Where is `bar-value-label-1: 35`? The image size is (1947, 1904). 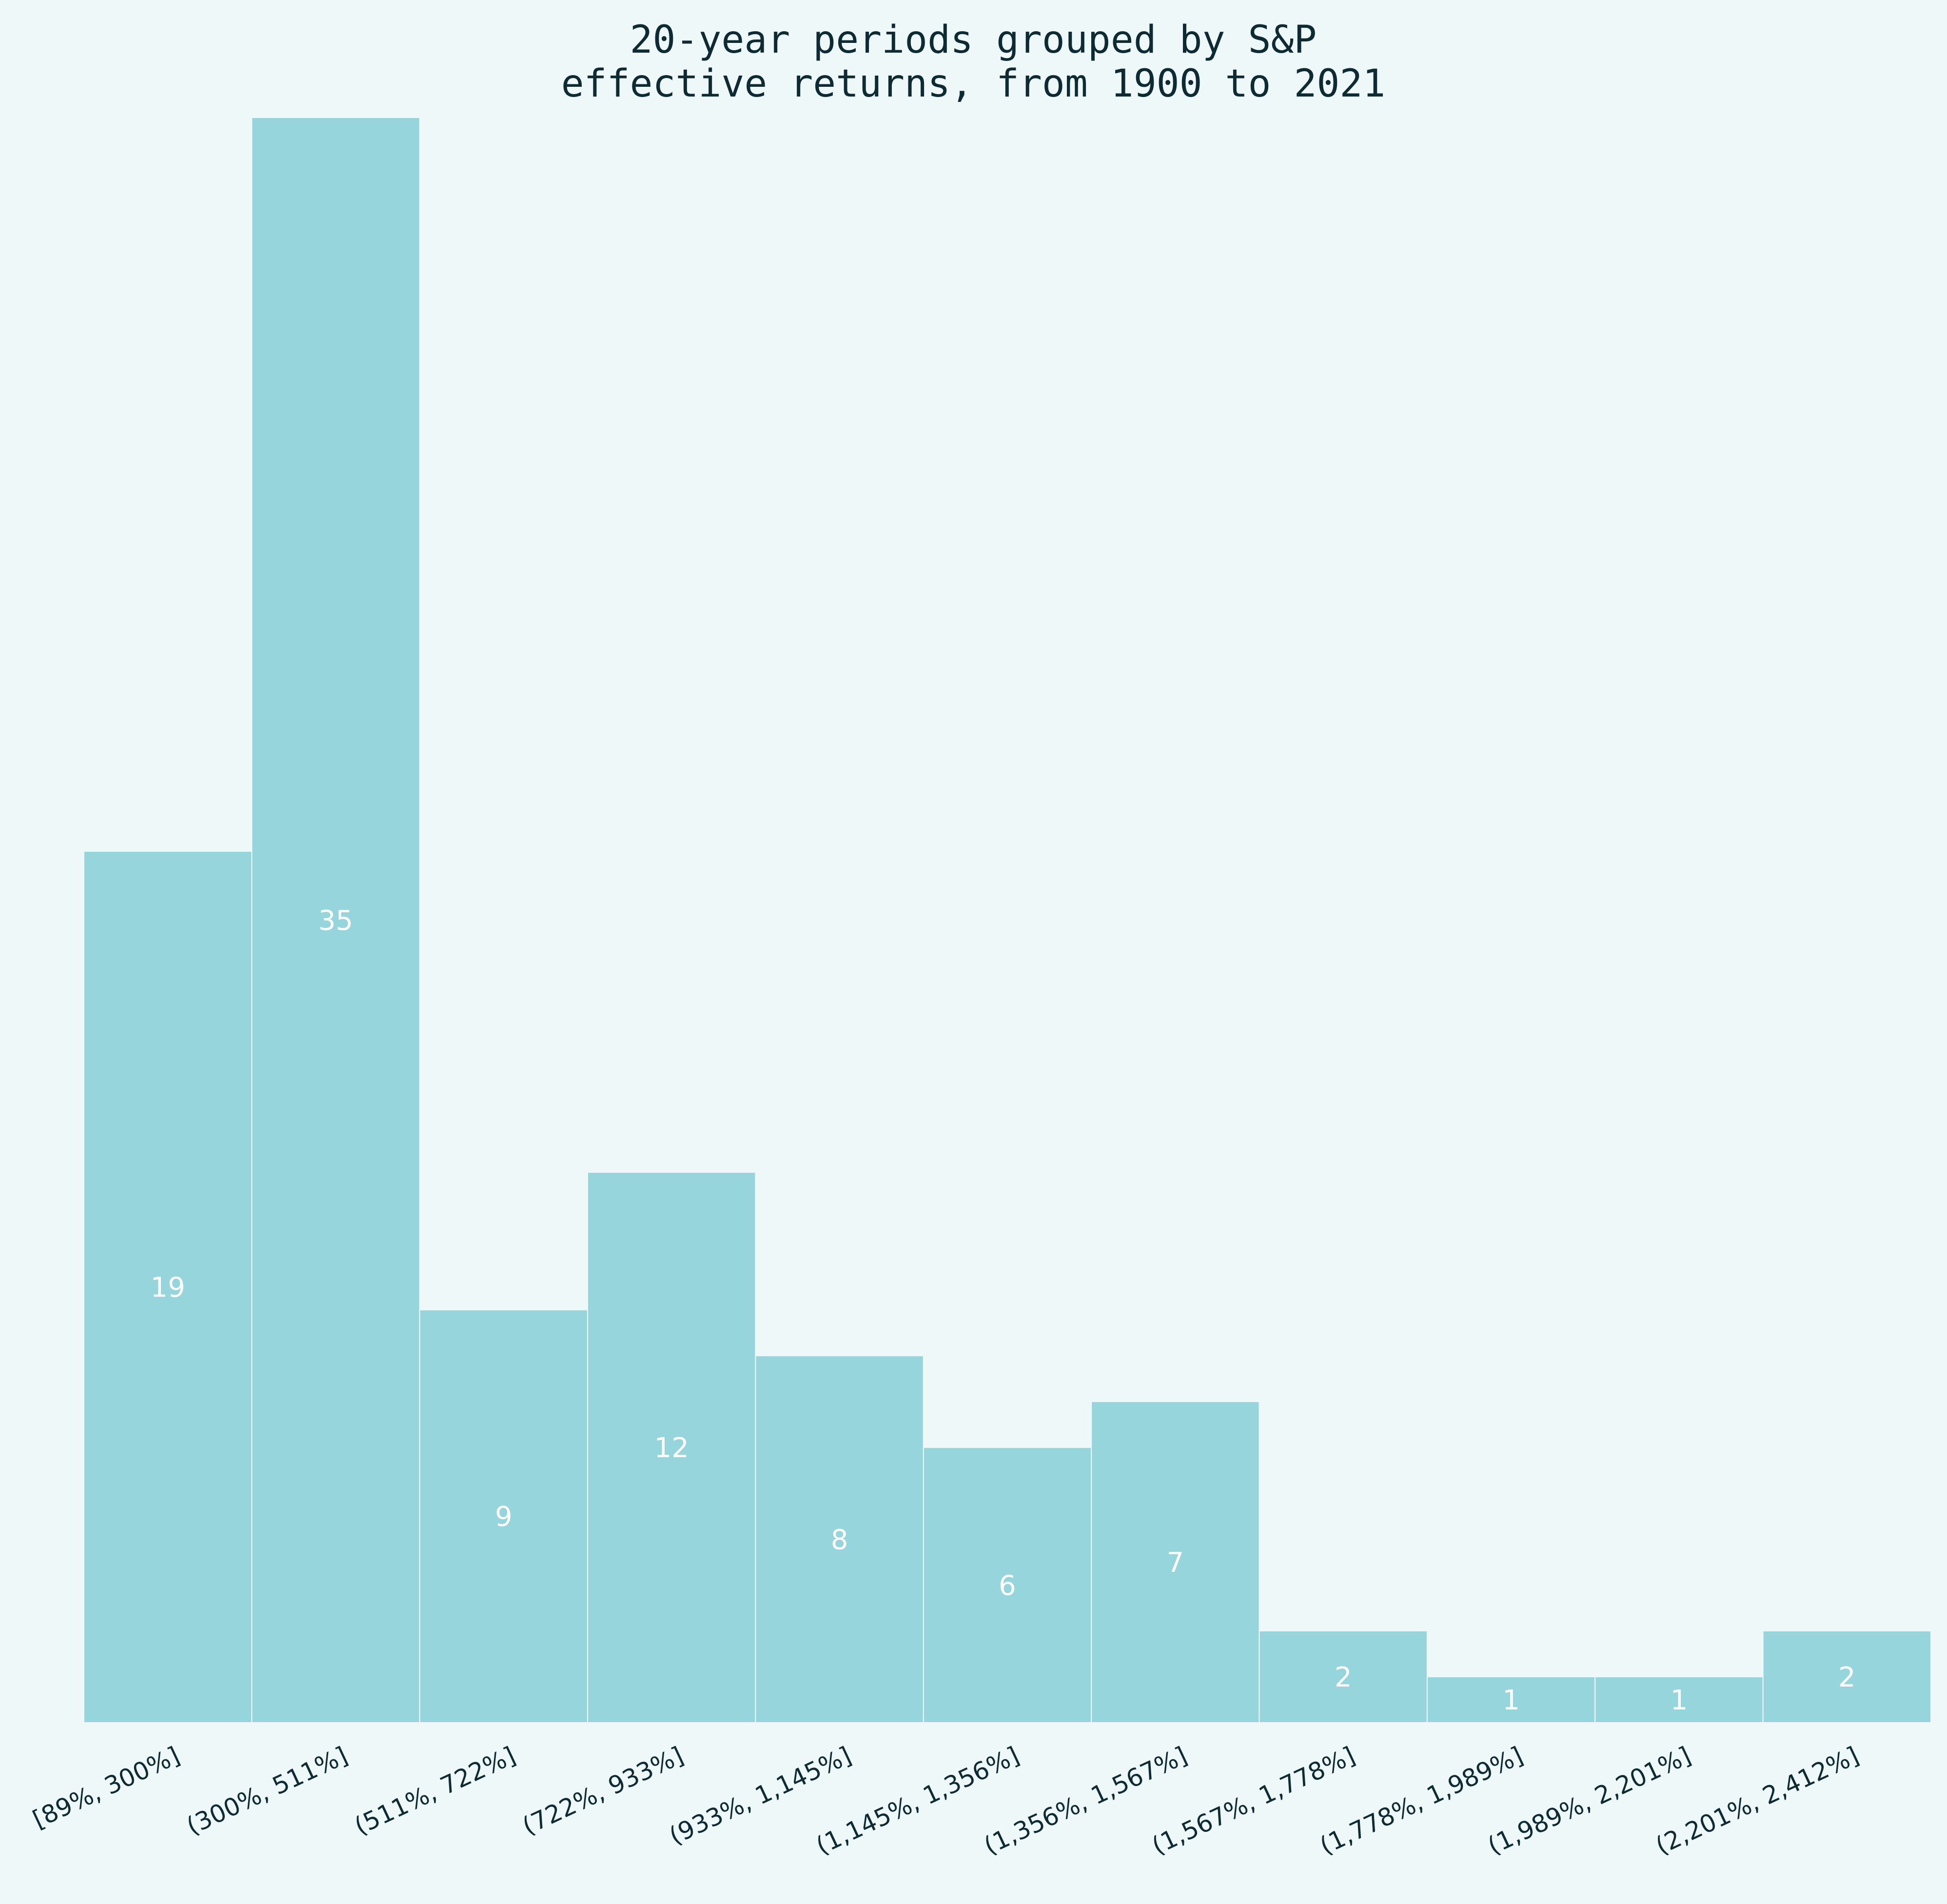
bar-value-label-1: 35 is located at coordinates (335, 921).